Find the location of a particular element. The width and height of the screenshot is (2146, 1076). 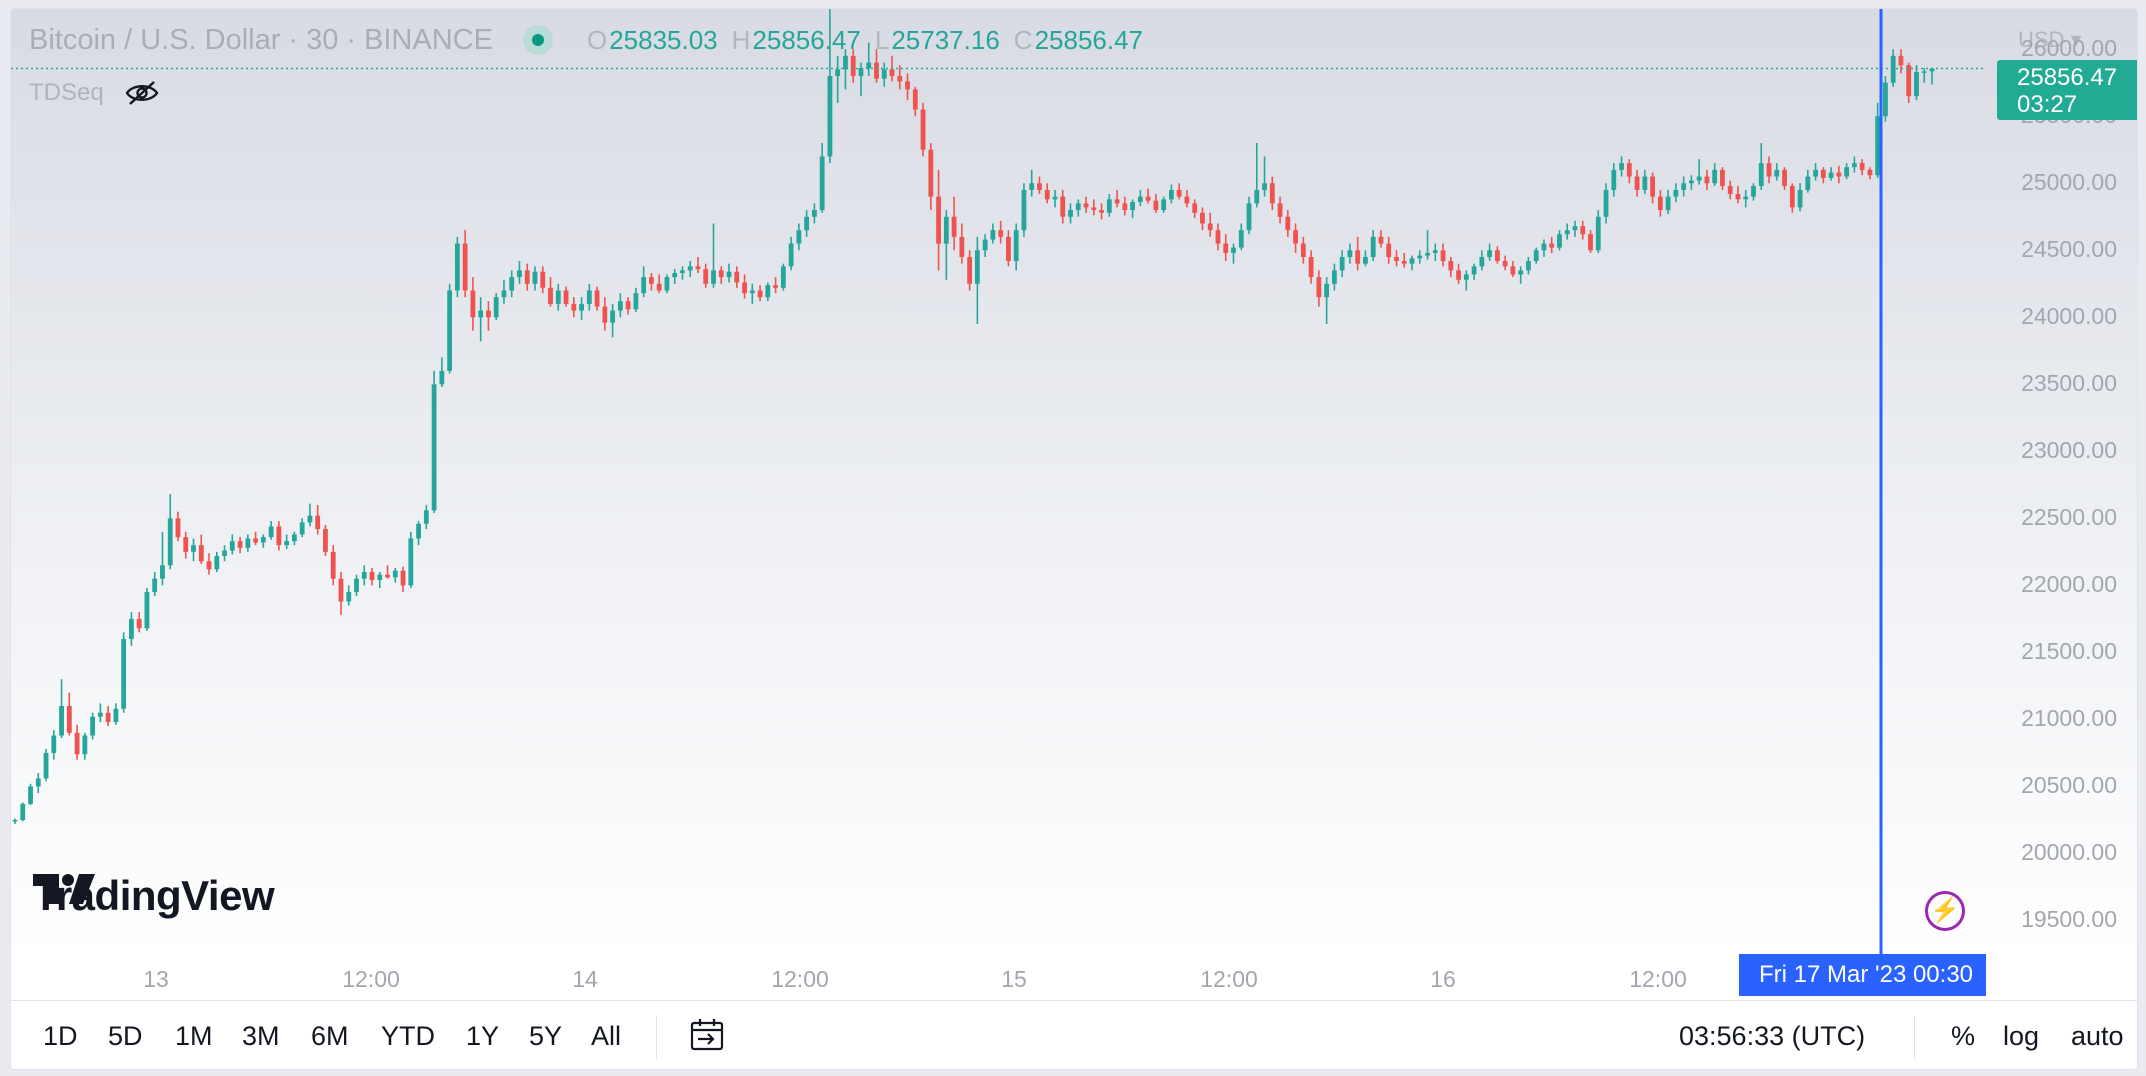

percent-scale-button: % is located at coordinates (1963, 1036).